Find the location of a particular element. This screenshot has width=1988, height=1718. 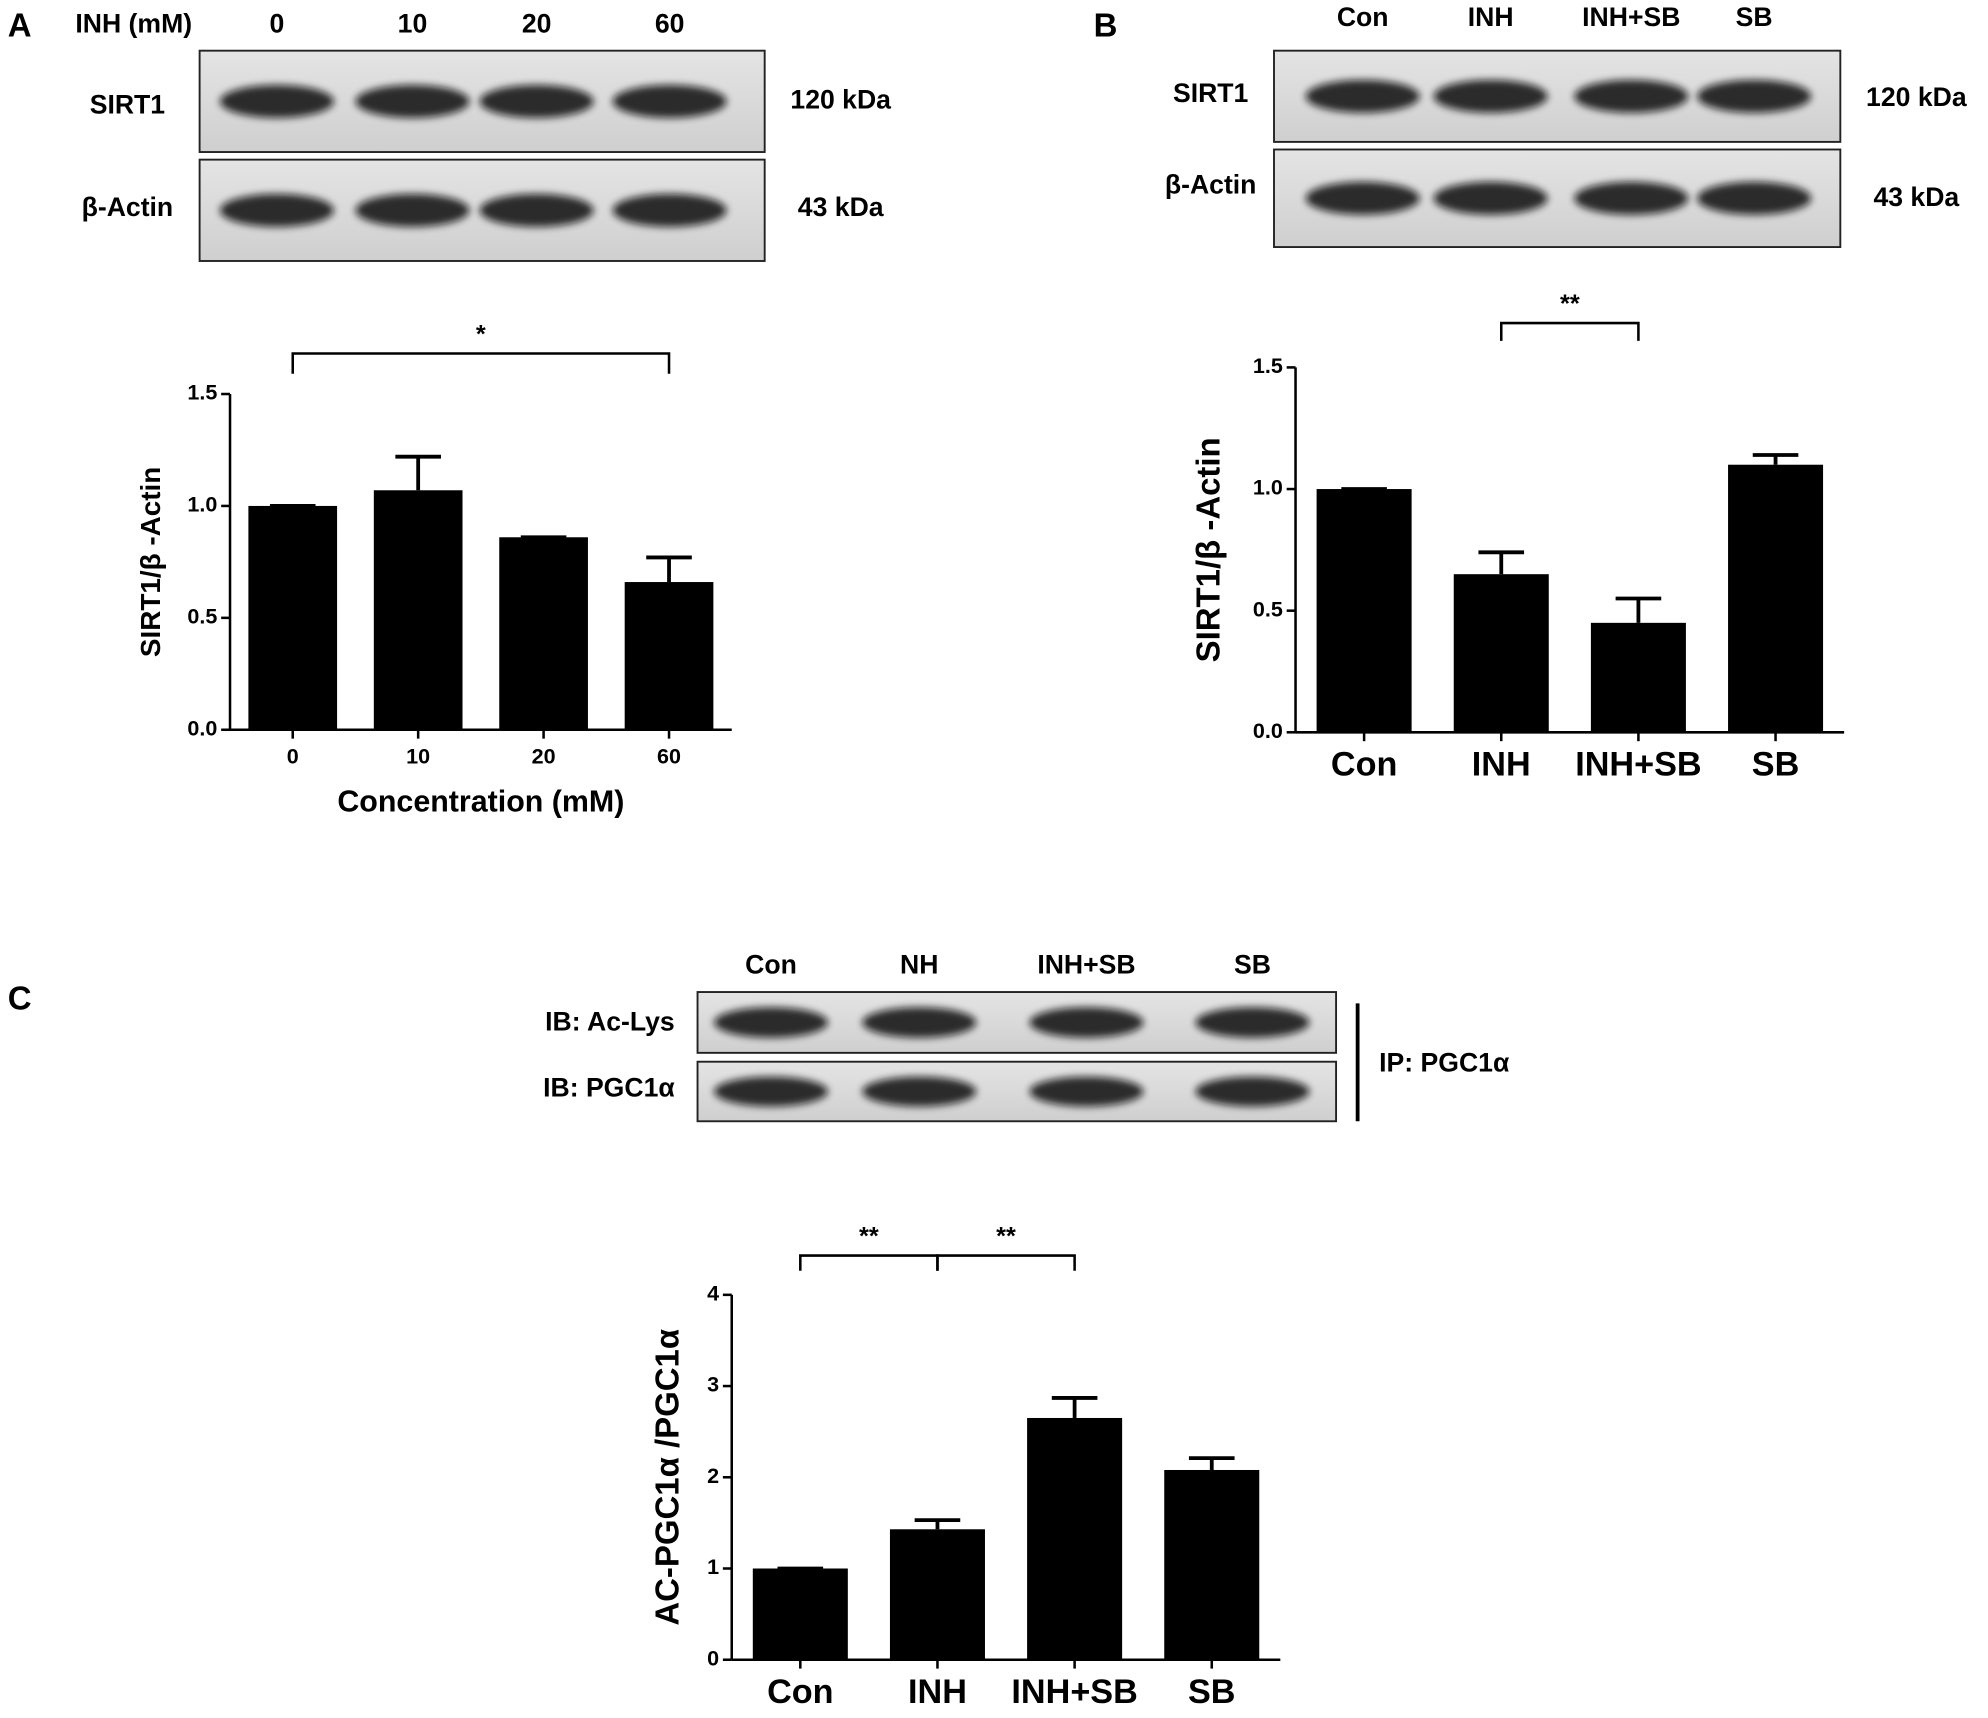

x-tick-label: 60 is located at coordinates (669, 756).